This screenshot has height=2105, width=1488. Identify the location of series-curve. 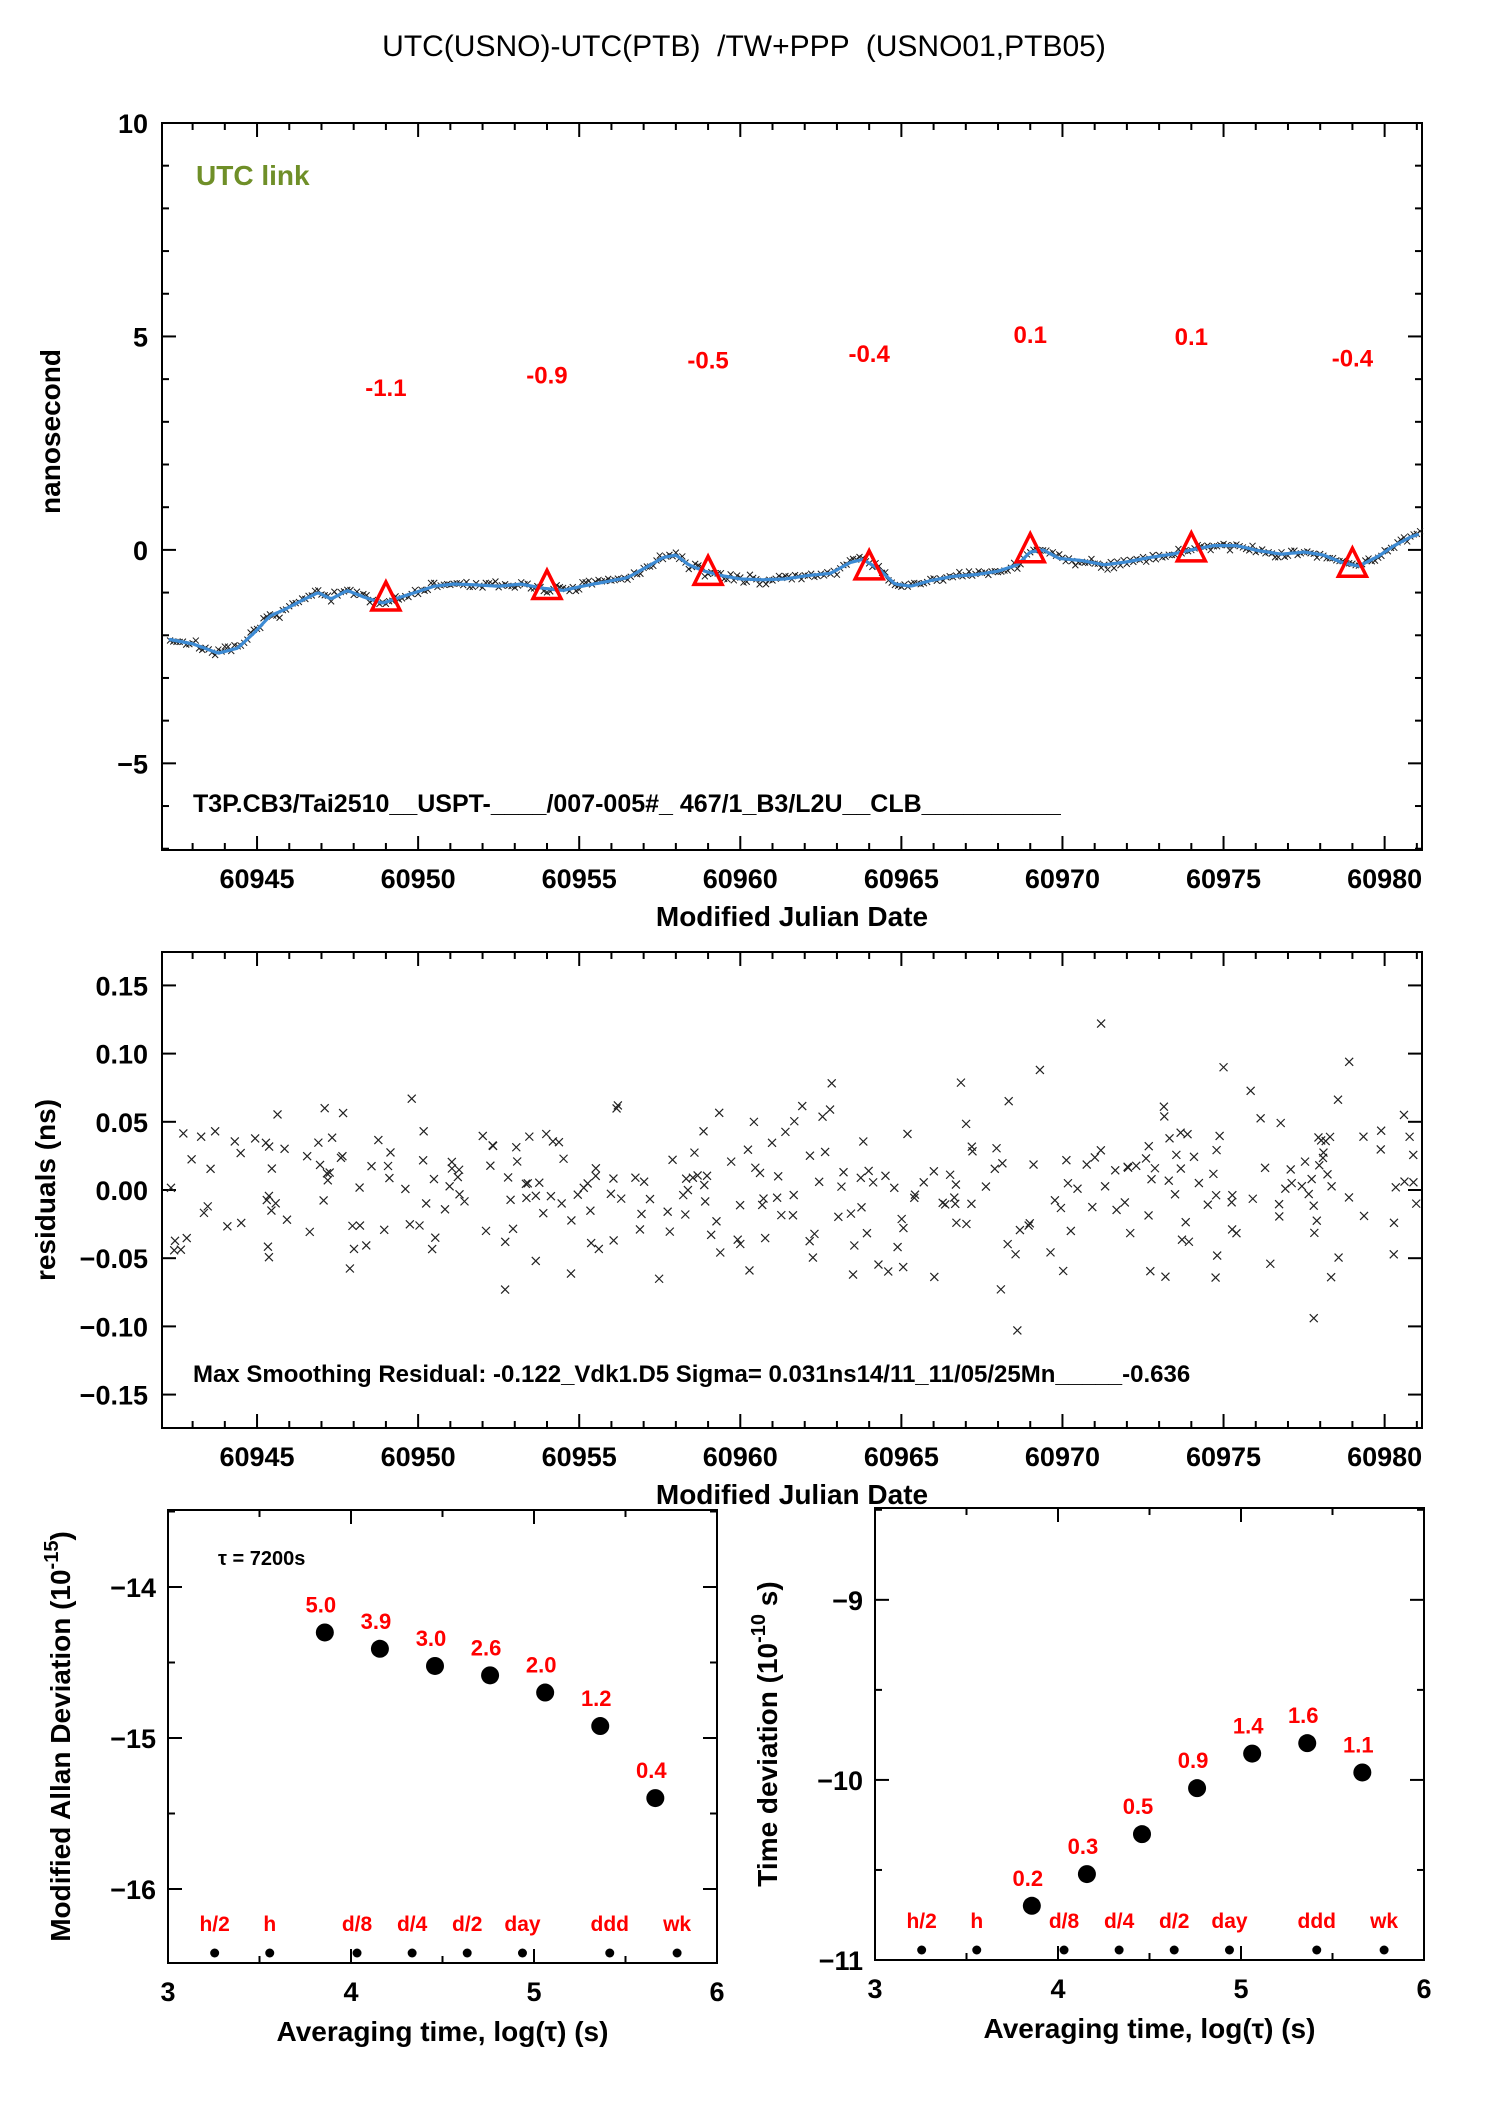
(794, 594).